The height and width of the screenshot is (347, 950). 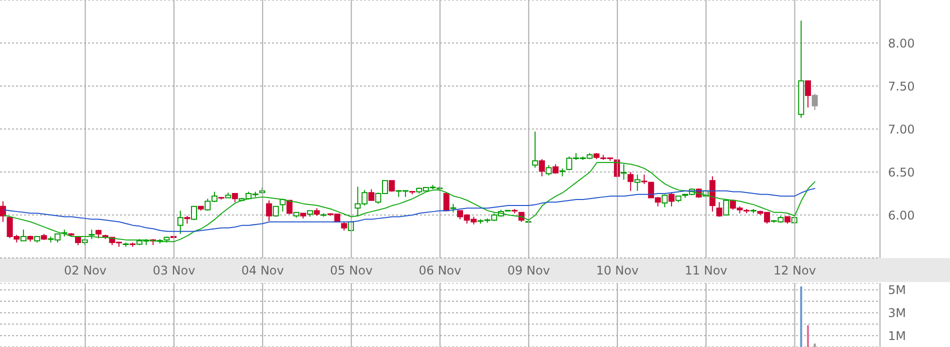 I want to click on y-tick-label: 6.50, so click(x=901, y=172).